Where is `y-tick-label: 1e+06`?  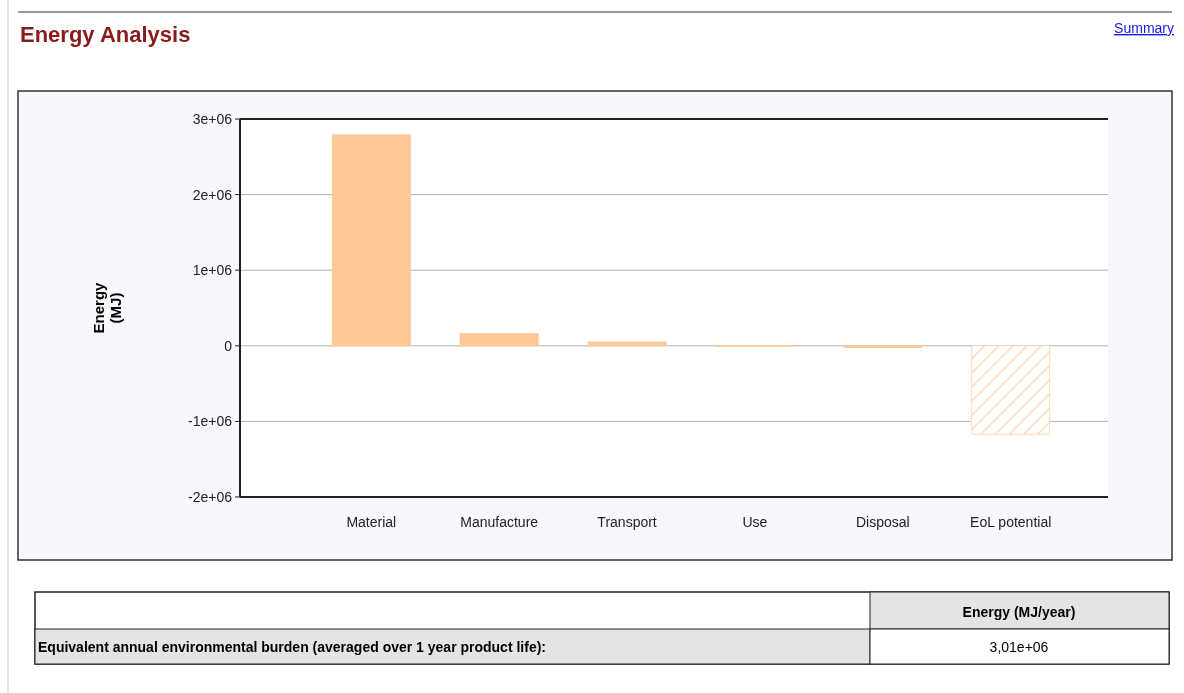 y-tick-label: 1e+06 is located at coordinates (212, 270).